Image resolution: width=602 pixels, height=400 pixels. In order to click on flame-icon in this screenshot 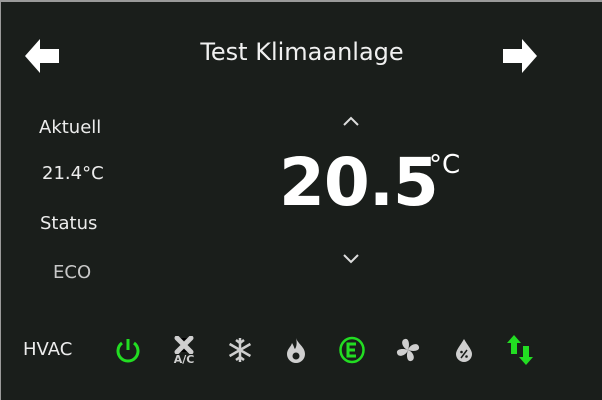, I will do `click(296, 350)`.